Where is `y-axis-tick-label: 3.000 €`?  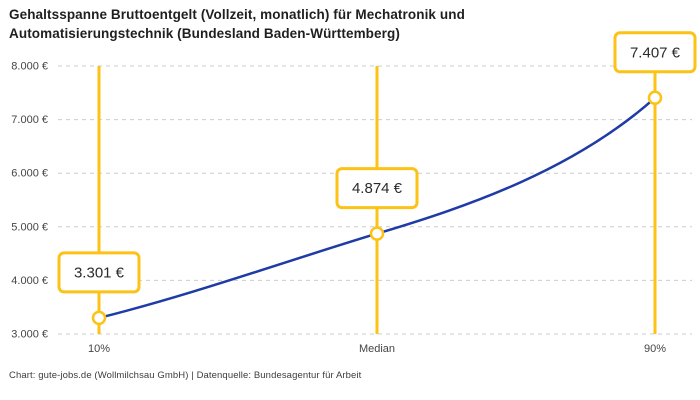 y-axis-tick-label: 3.000 € is located at coordinates (29, 335).